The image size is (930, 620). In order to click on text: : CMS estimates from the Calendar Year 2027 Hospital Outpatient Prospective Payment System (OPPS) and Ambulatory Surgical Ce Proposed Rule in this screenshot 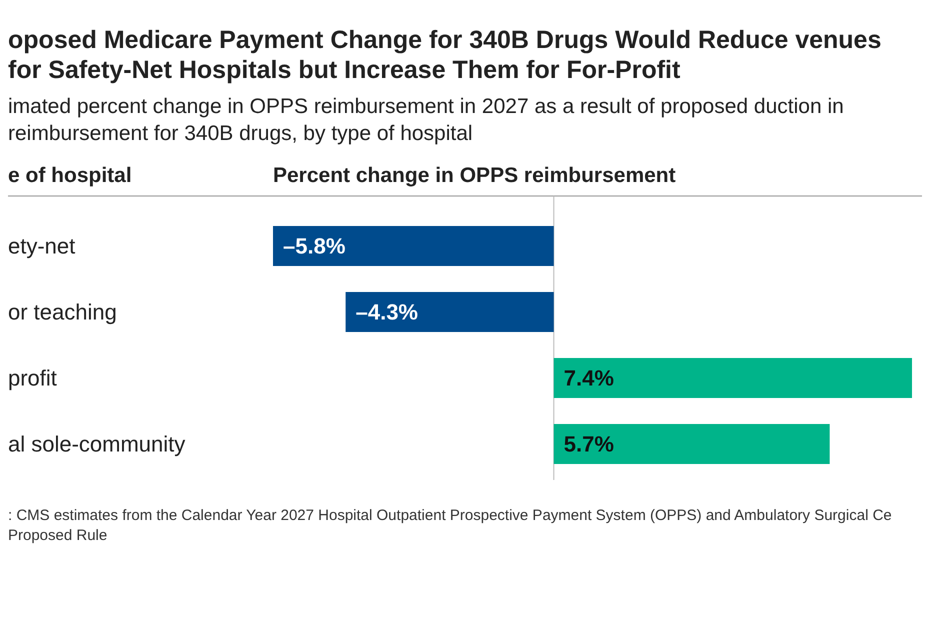, I will do `click(450, 525)`.